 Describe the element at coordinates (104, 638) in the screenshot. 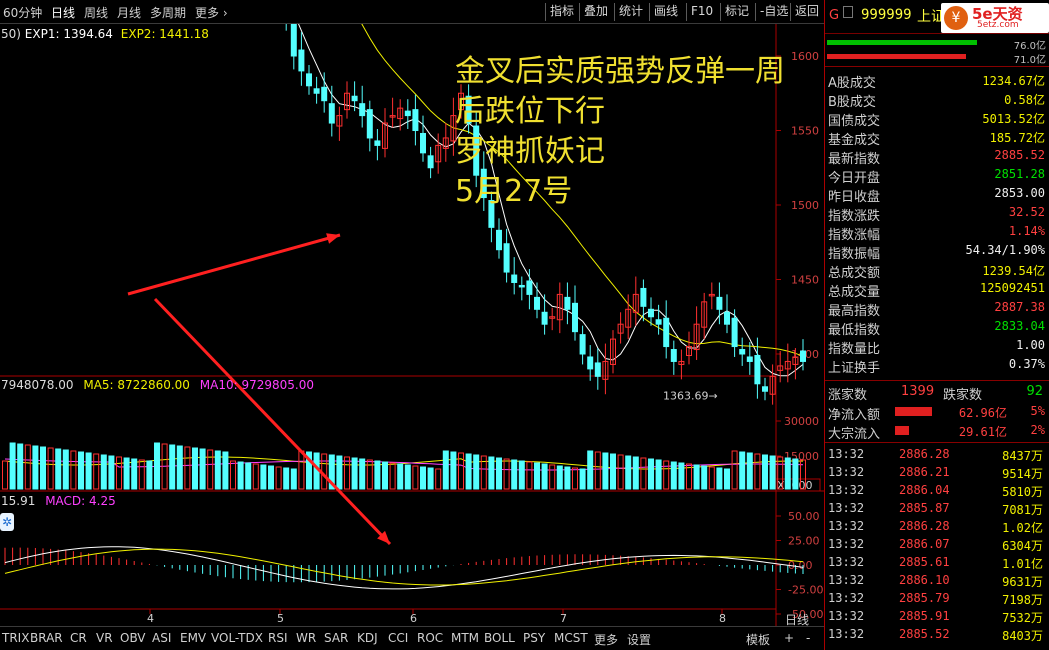

I see `tab-vr: VR` at that location.